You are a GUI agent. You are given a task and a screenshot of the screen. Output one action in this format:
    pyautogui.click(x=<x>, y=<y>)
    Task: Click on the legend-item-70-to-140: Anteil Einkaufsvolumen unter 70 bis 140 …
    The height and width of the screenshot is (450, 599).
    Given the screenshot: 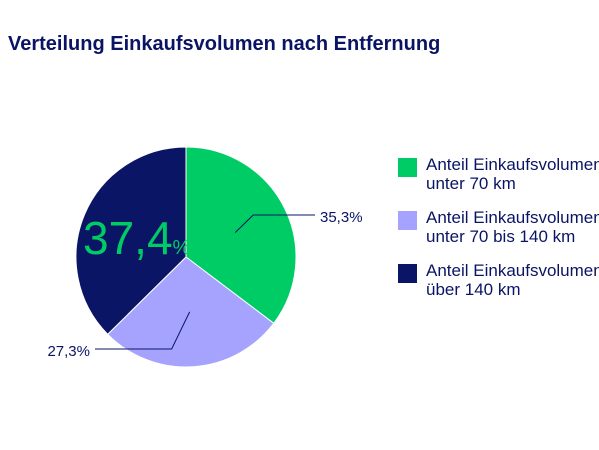 What is the action you would take?
    pyautogui.click(x=498, y=227)
    